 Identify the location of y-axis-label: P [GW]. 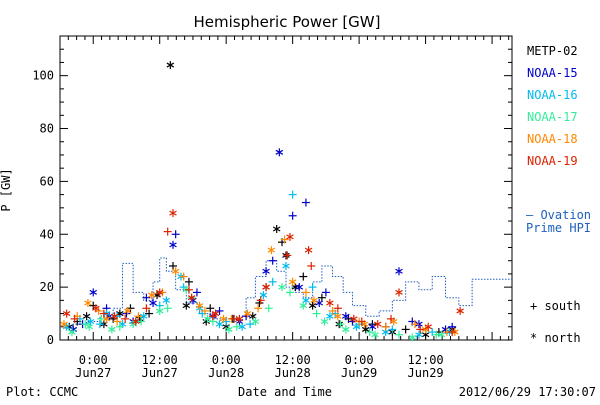
(6, 189).